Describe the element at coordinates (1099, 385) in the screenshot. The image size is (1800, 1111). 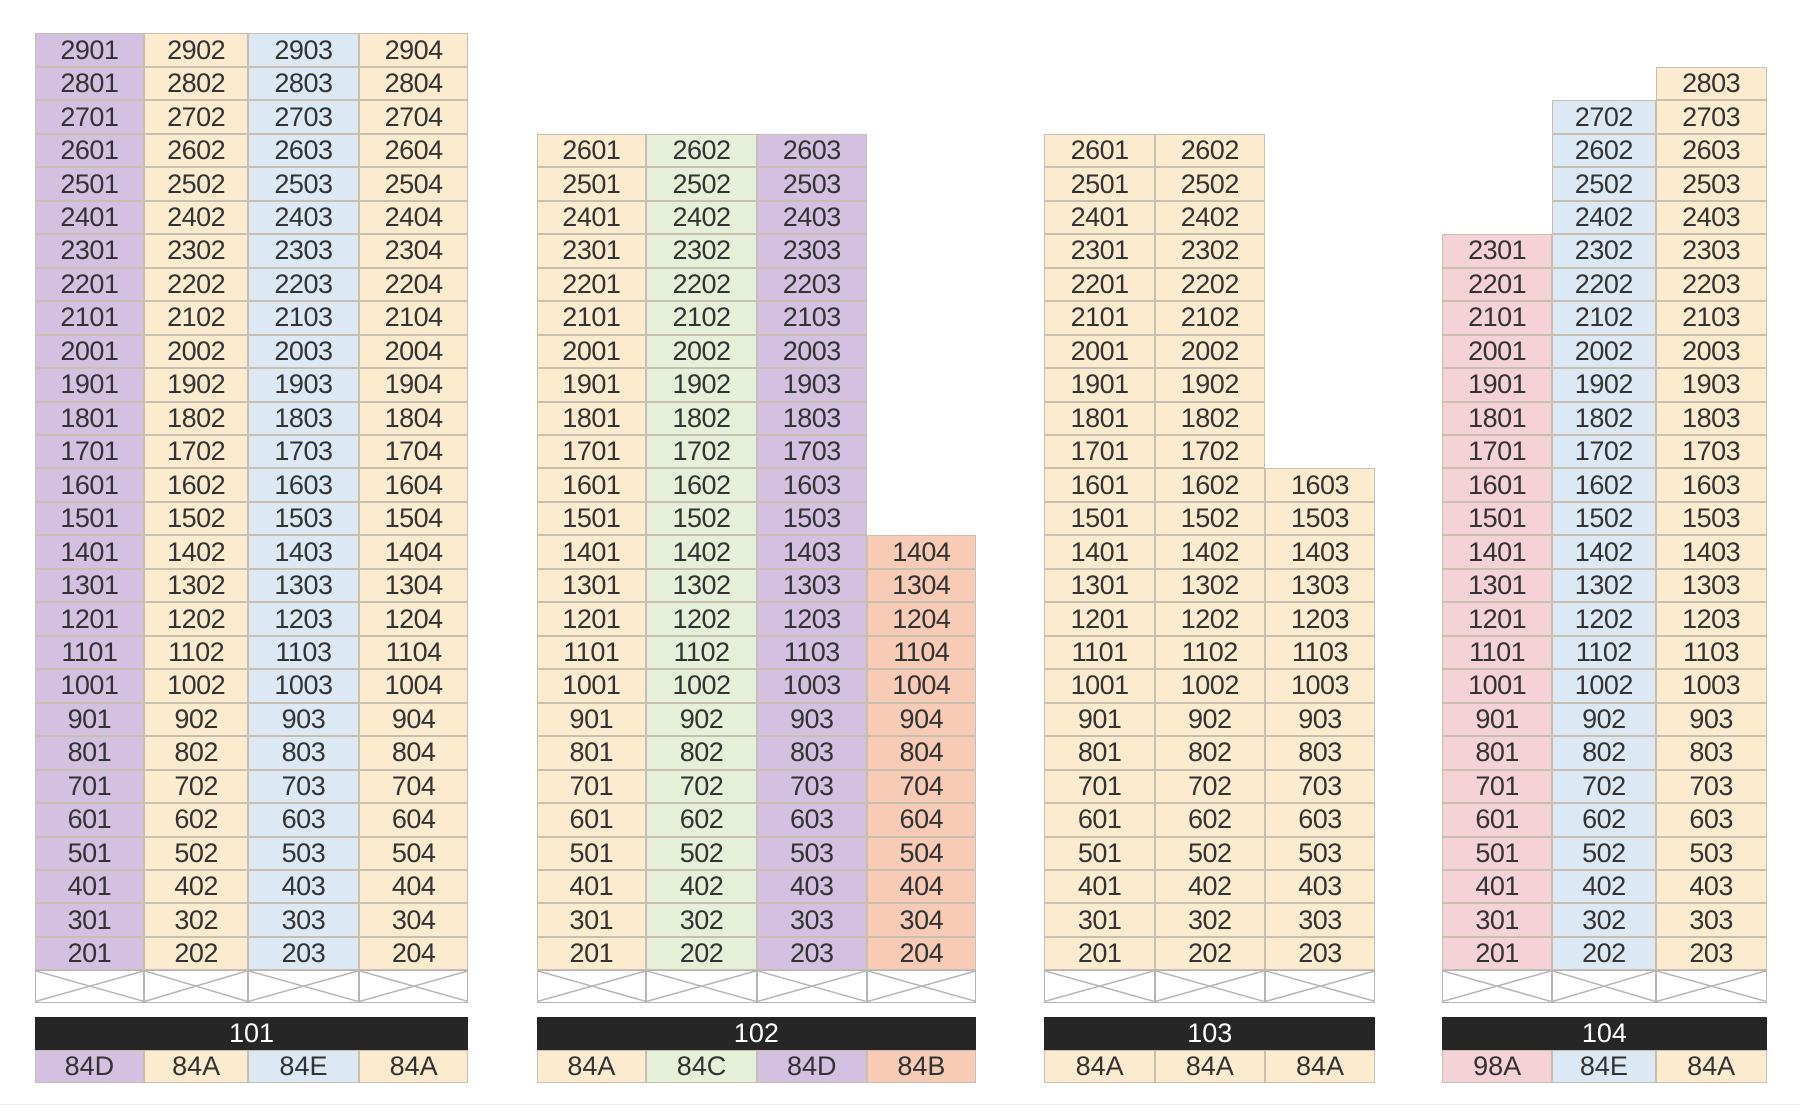
I see `unit-cell: 1901` at that location.